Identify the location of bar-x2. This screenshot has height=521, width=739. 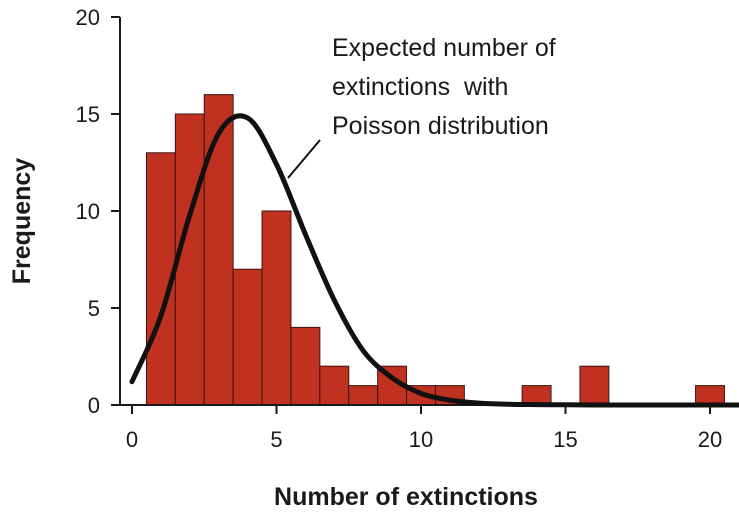
(189, 259).